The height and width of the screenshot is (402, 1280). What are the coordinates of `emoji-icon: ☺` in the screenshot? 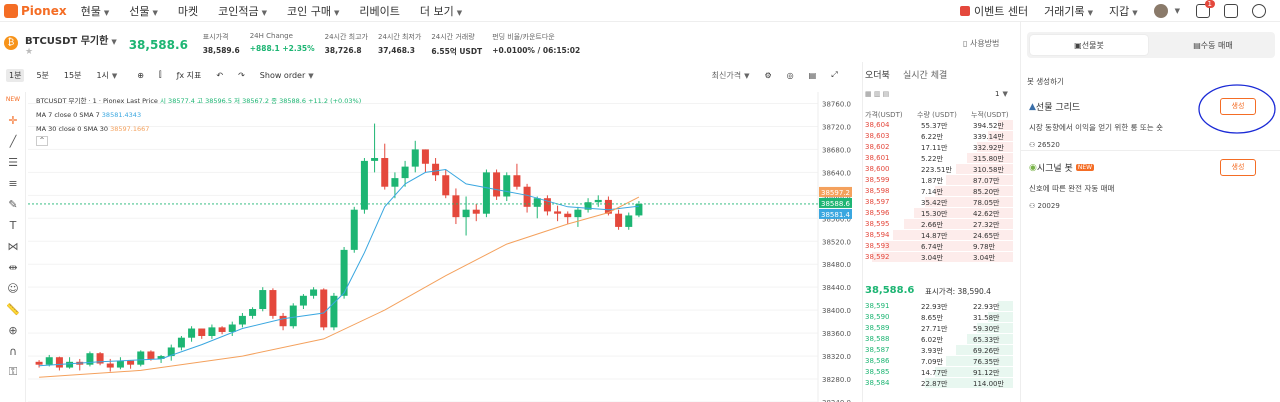 It's located at (13, 288).